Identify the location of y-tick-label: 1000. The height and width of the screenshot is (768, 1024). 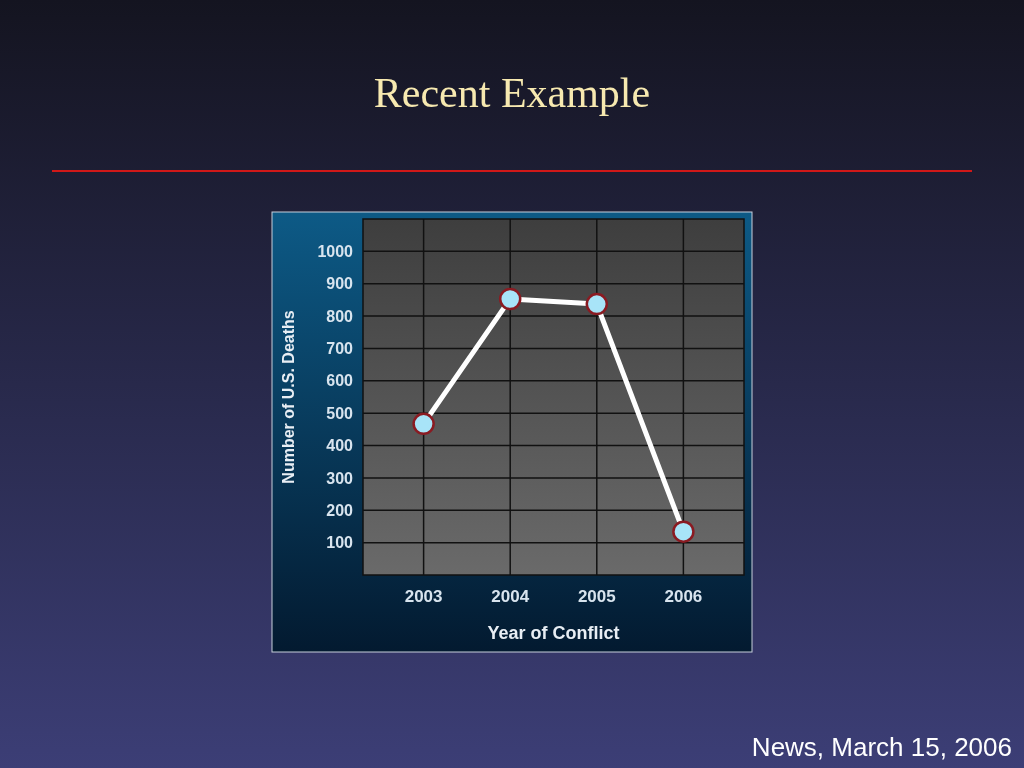
(335, 251).